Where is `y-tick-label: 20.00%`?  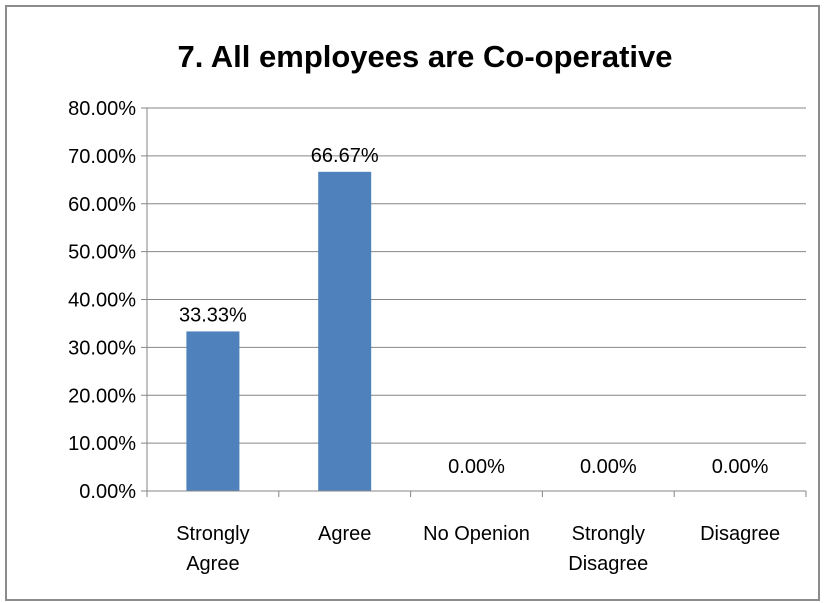
y-tick-label: 20.00% is located at coordinates (102, 396).